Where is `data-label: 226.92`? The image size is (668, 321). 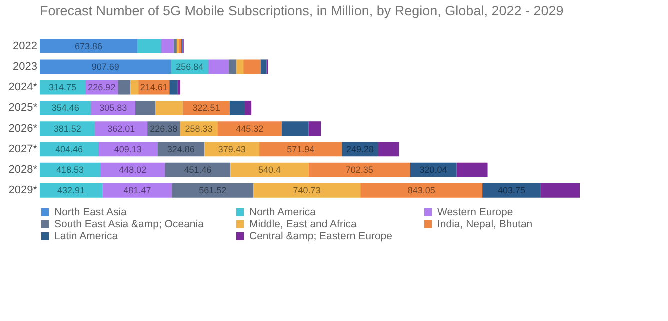
data-label: 226.92 is located at coordinates (102, 87).